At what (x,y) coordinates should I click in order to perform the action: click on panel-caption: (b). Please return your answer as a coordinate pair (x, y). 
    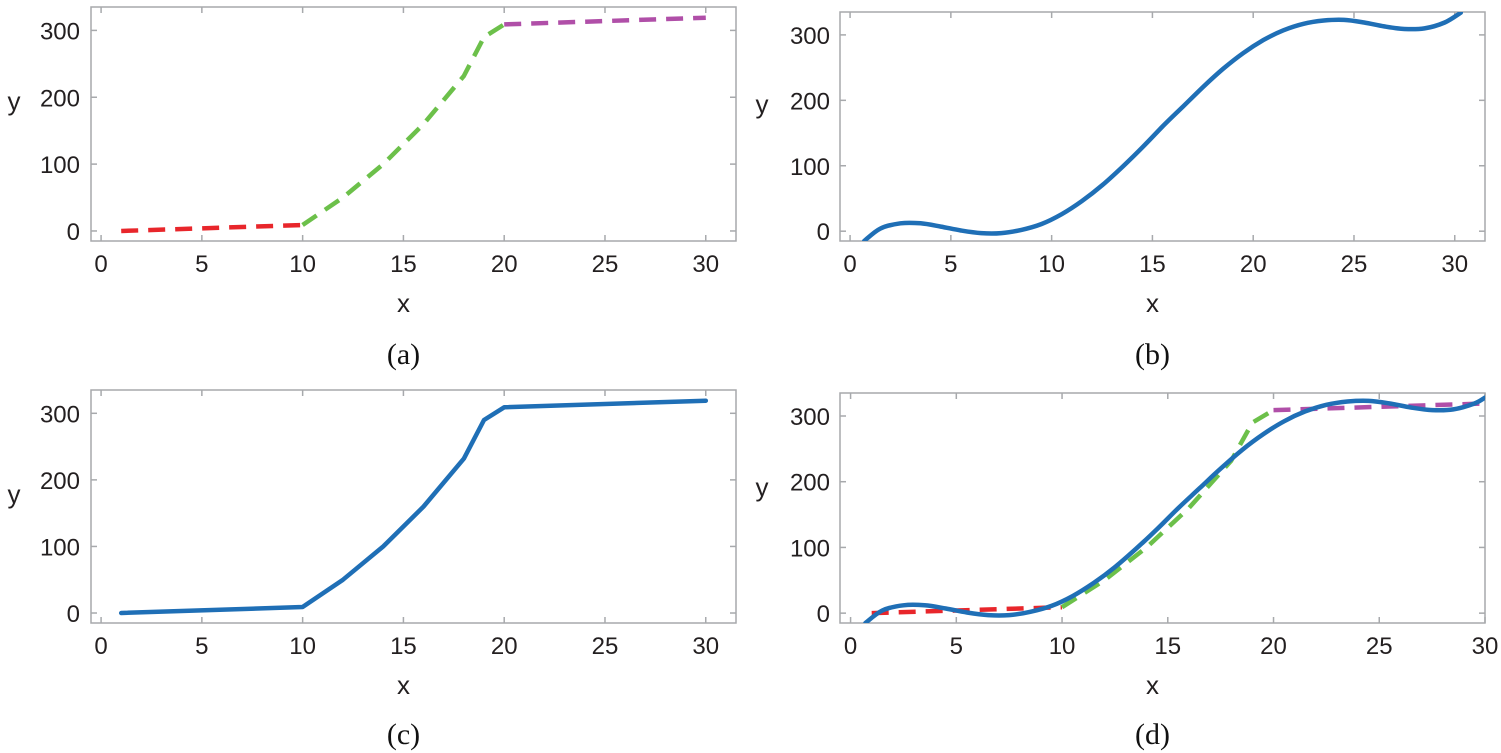
    Looking at the image, I should click on (1152, 354).